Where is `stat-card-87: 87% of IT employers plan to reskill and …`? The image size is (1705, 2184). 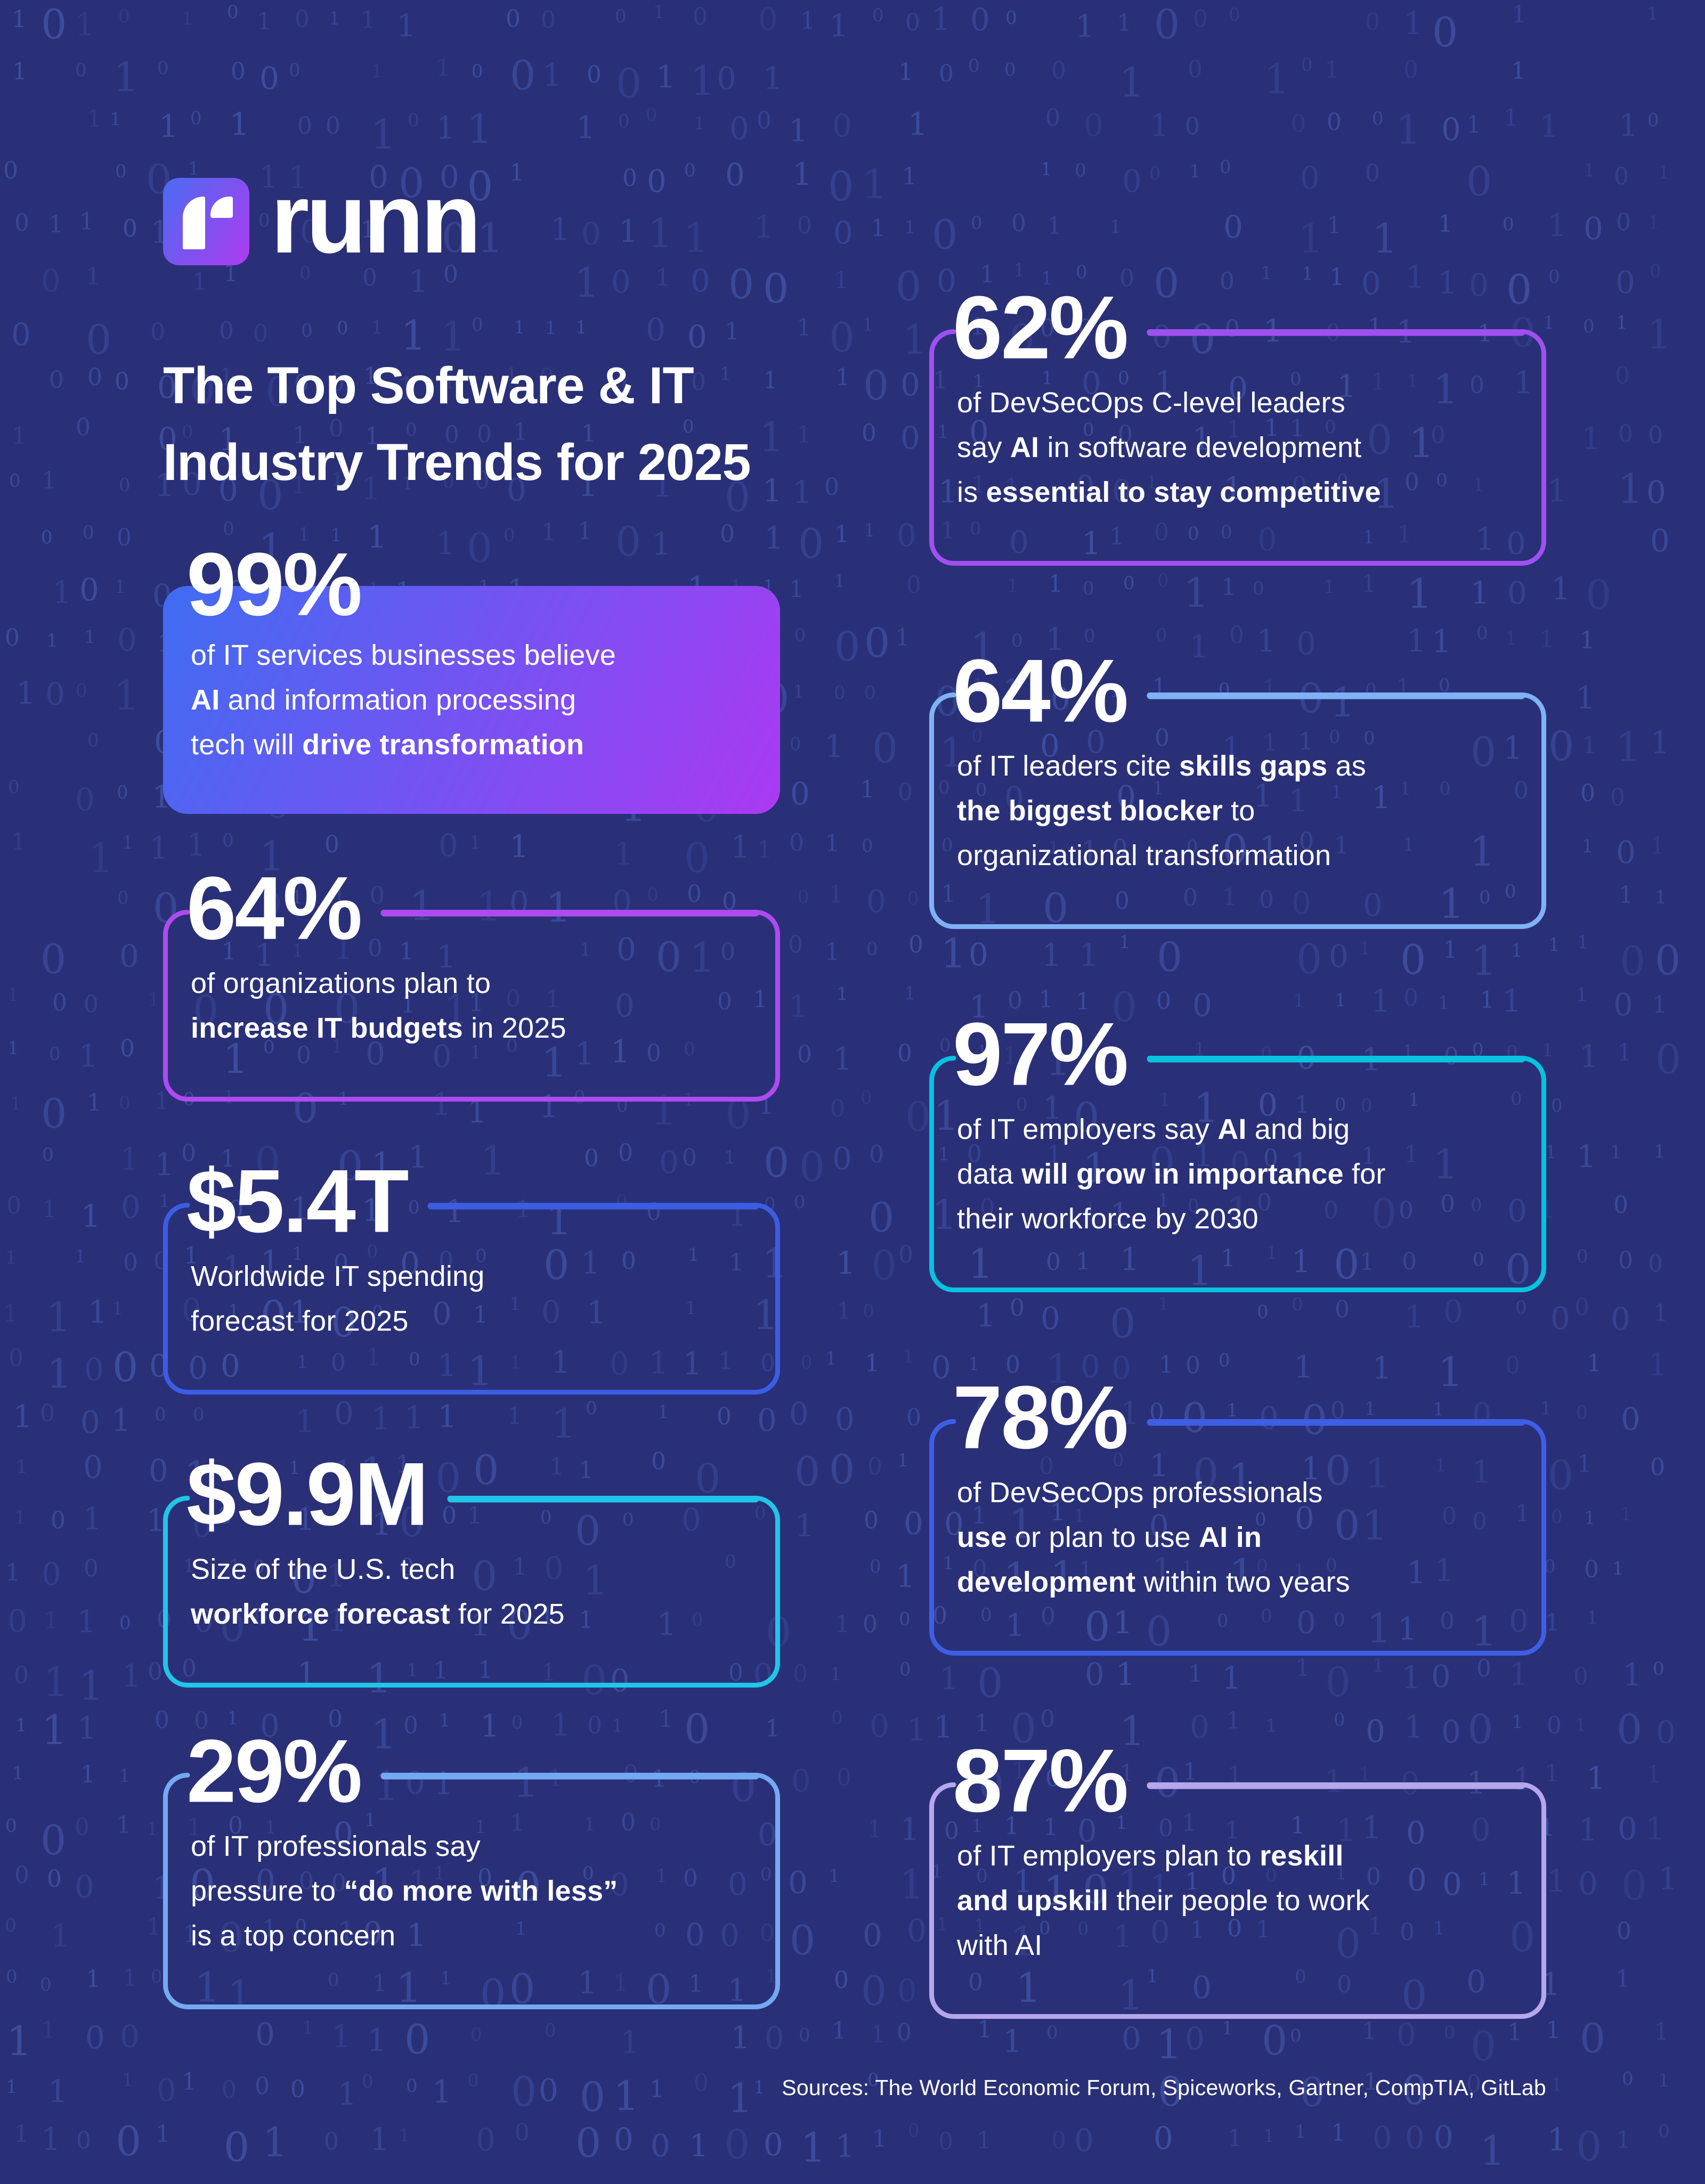 stat-card-87: 87% of IT employers plan to reskill and … is located at coordinates (1237, 1878).